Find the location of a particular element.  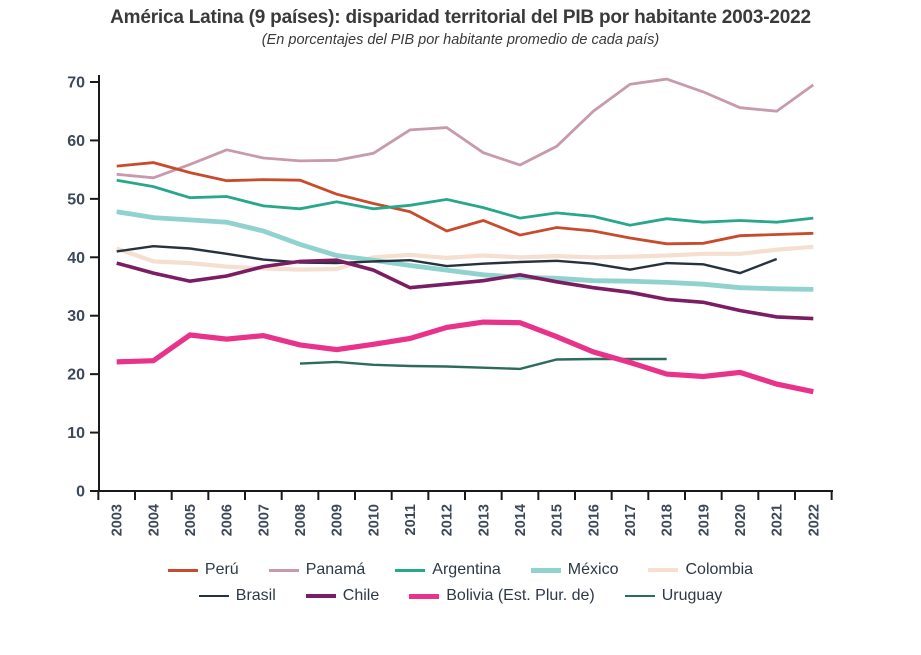

legend-swatch-colombia is located at coordinates (663, 570).